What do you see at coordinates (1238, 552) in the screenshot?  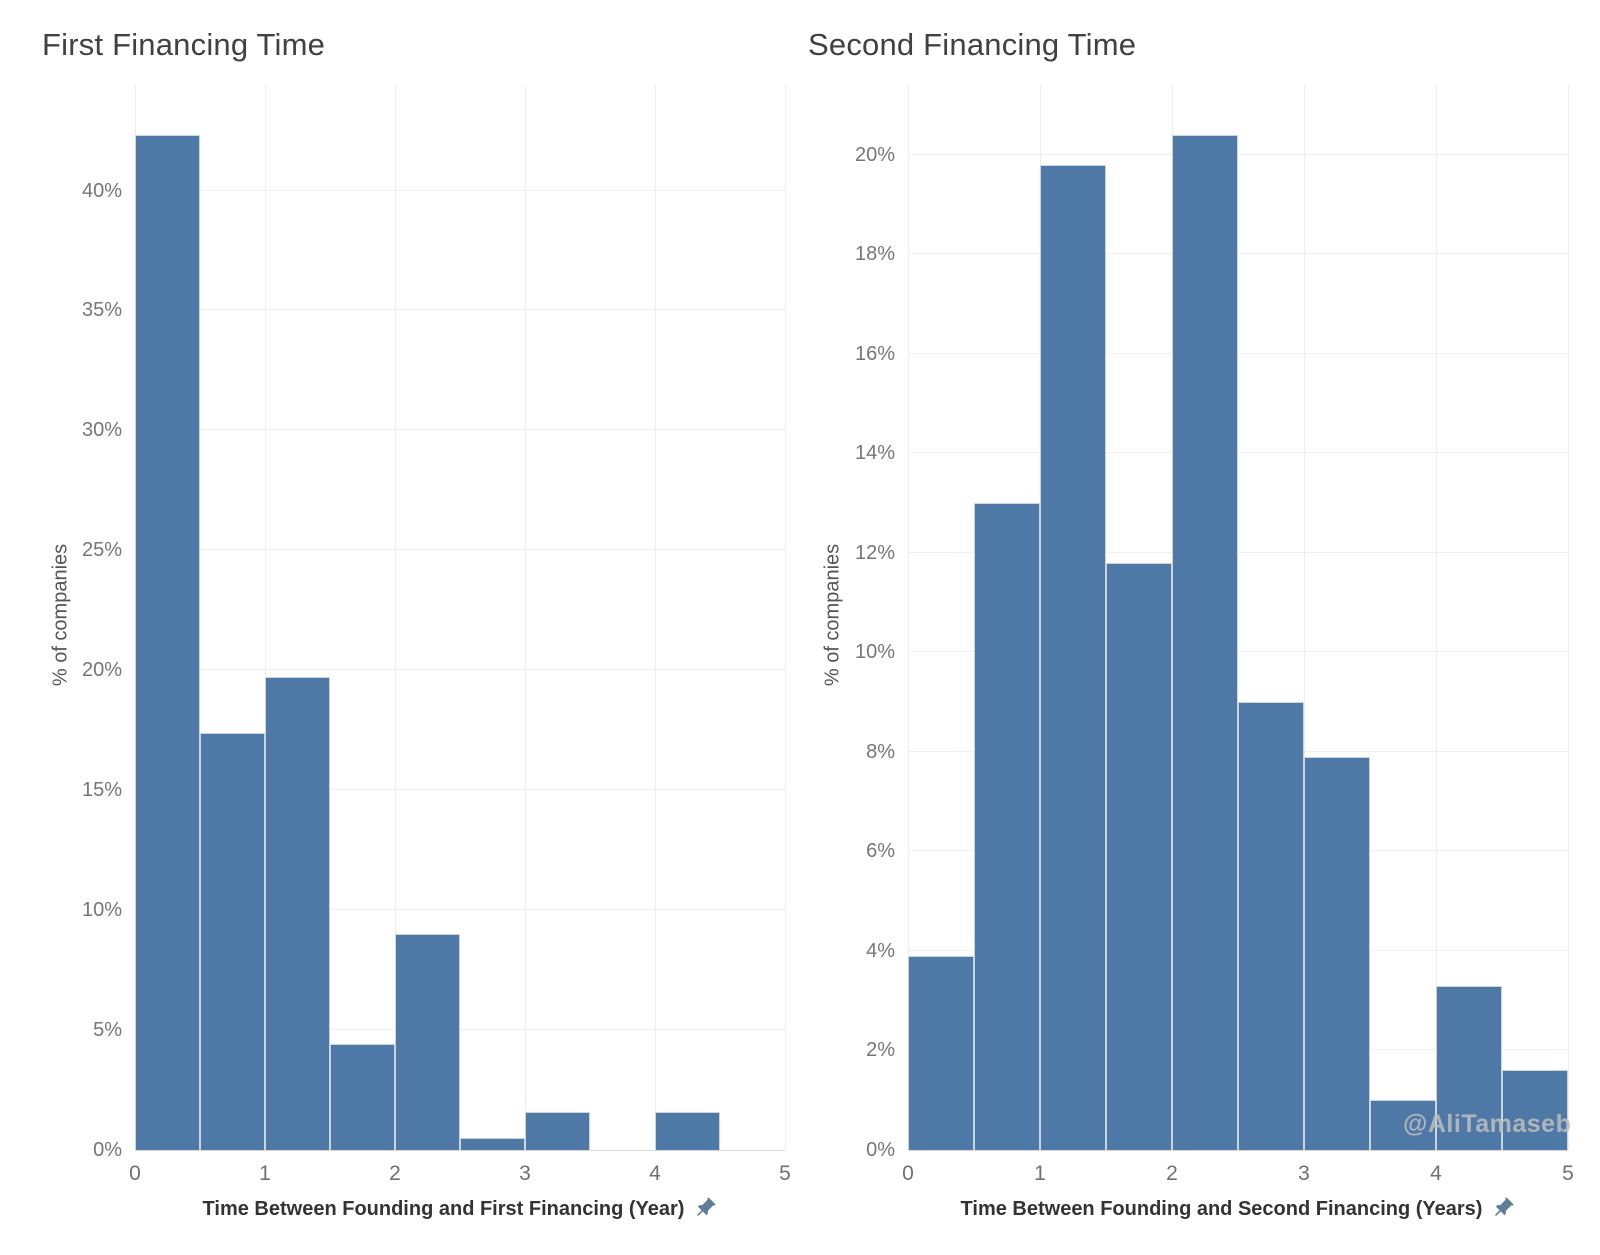 I see `horizontal-gridline-y12` at bounding box center [1238, 552].